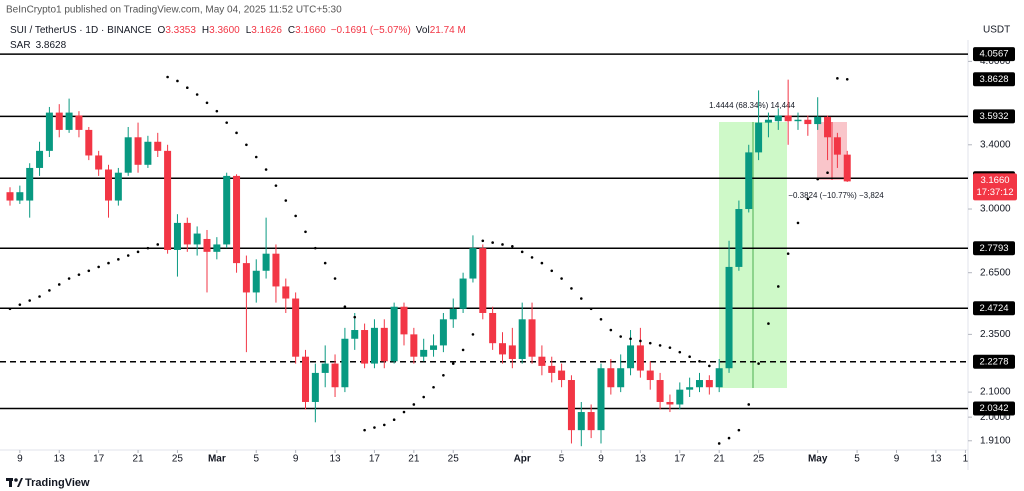 The image size is (1024, 491). I want to click on y-tick-label: 2.3500, so click(995, 334).